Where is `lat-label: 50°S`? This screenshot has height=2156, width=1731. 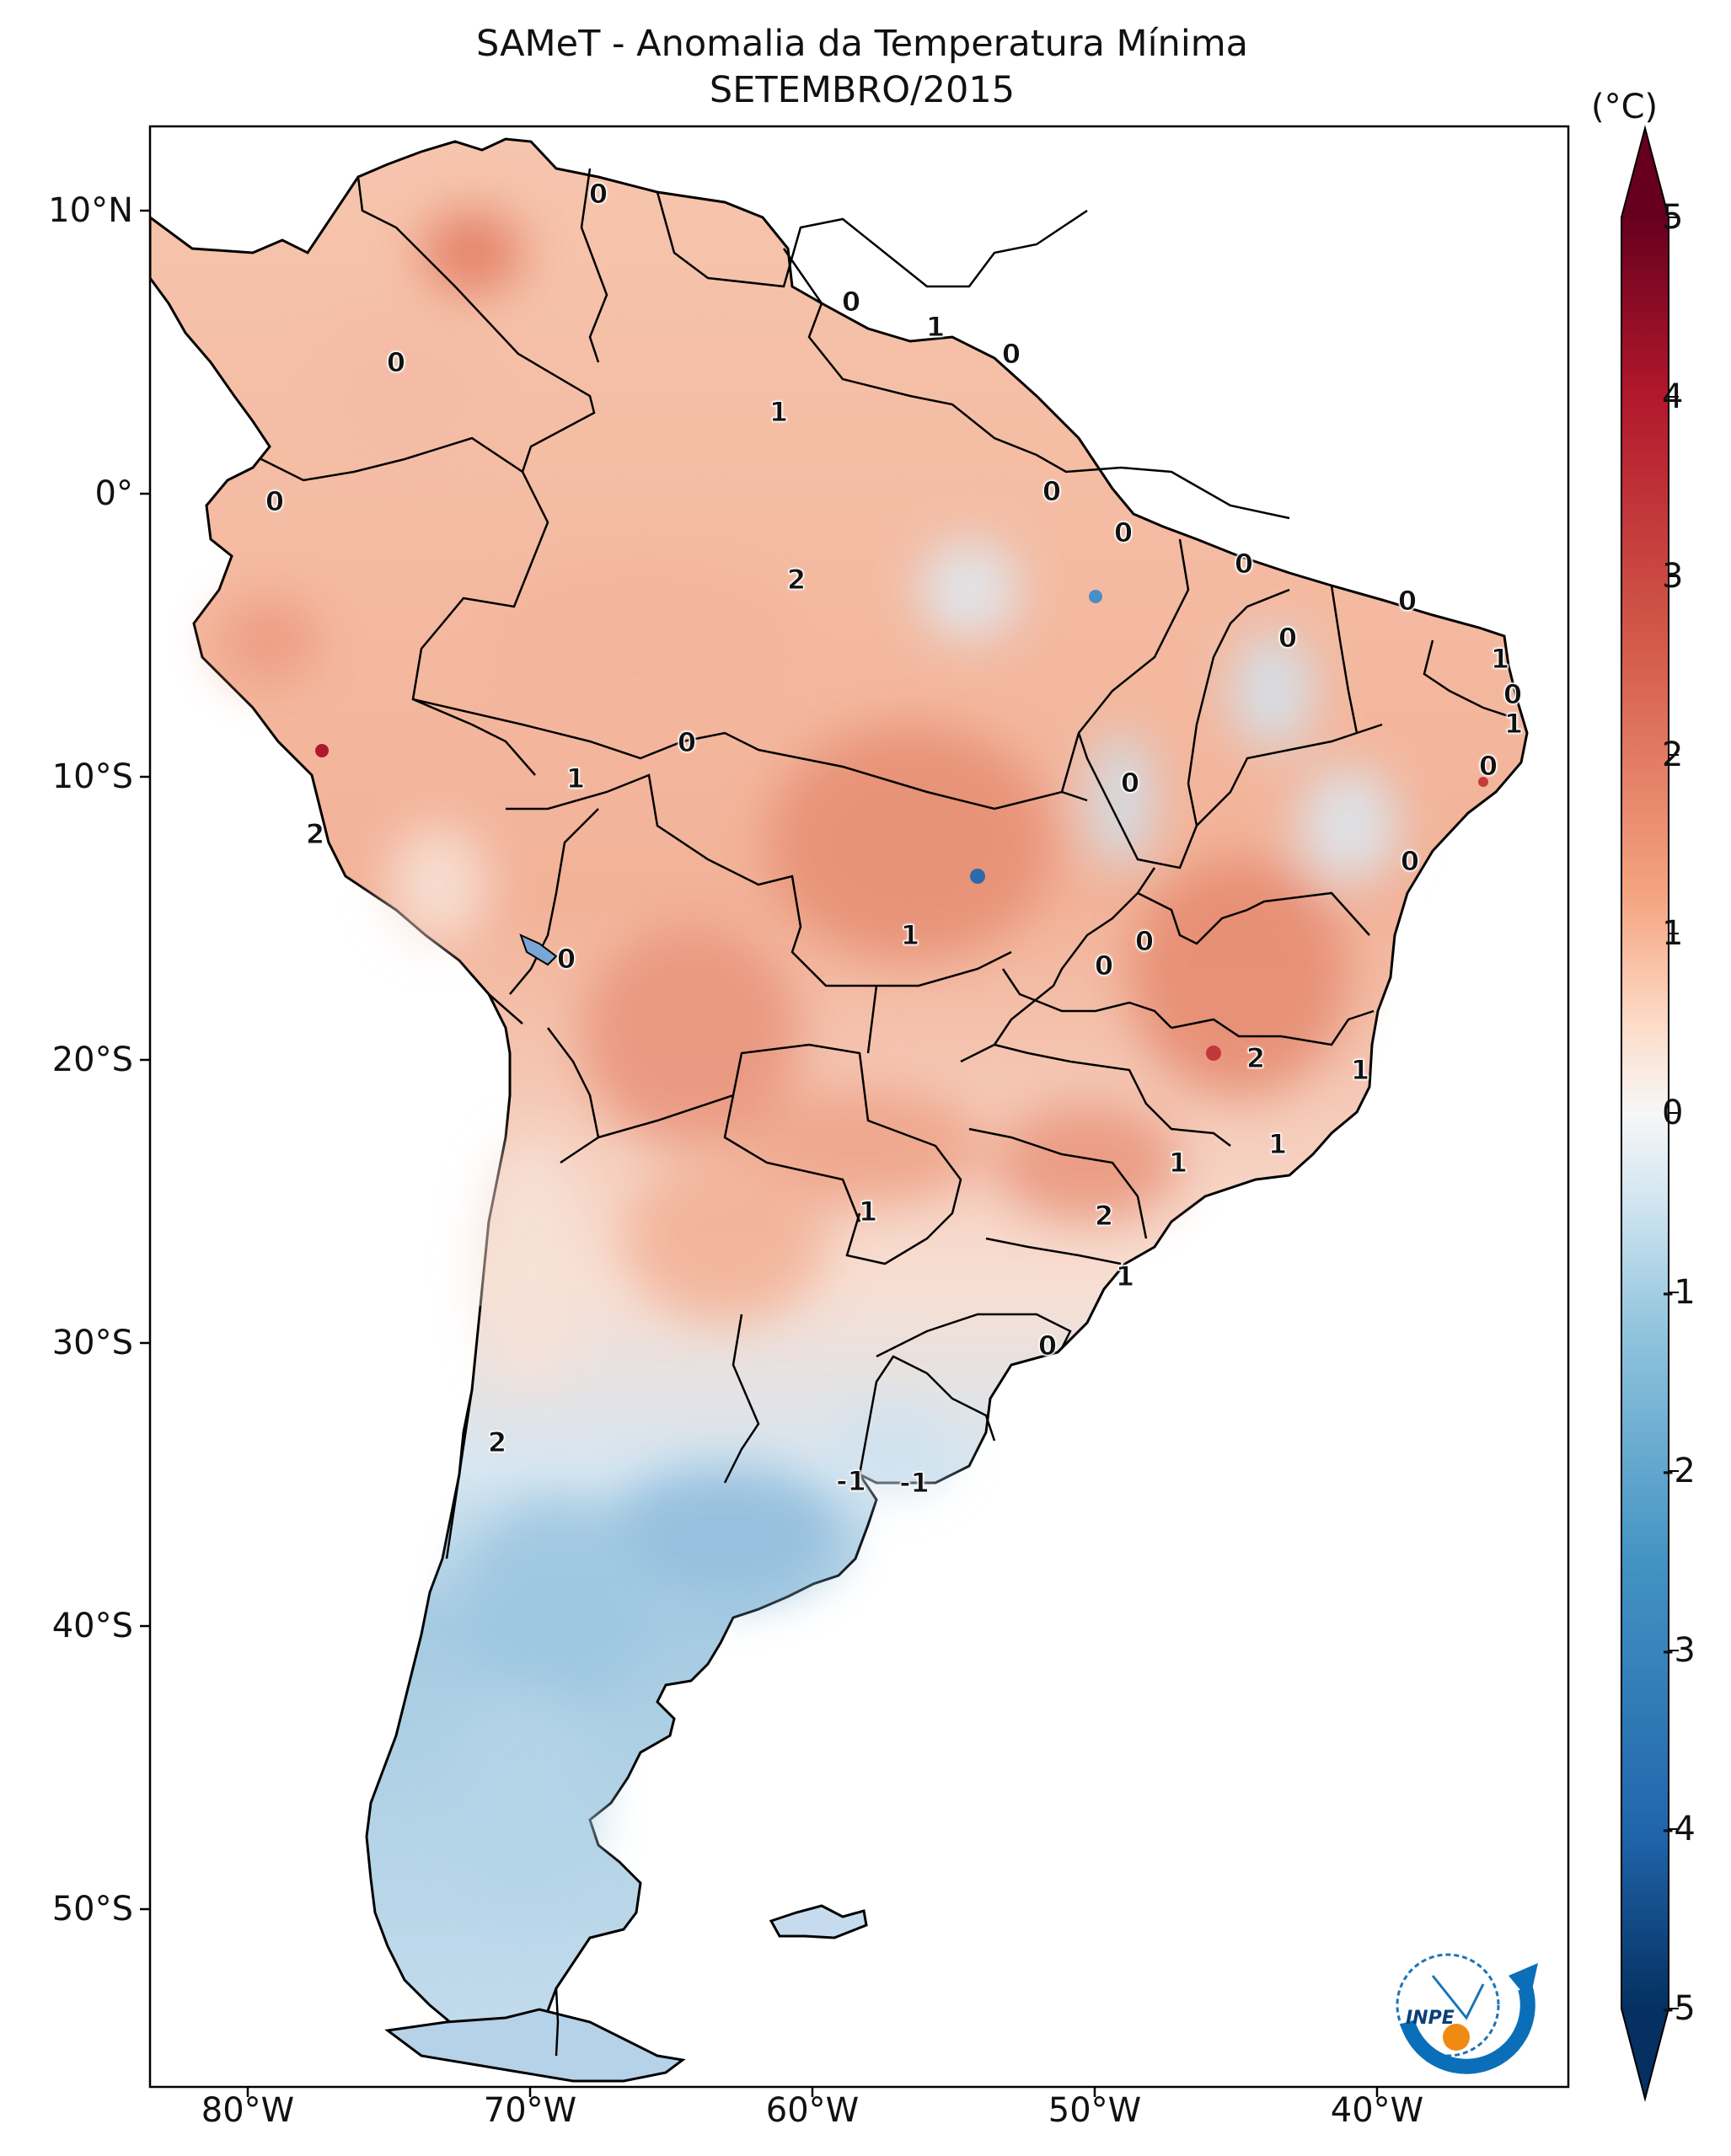 lat-label: 50°S is located at coordinates (92, 1909).